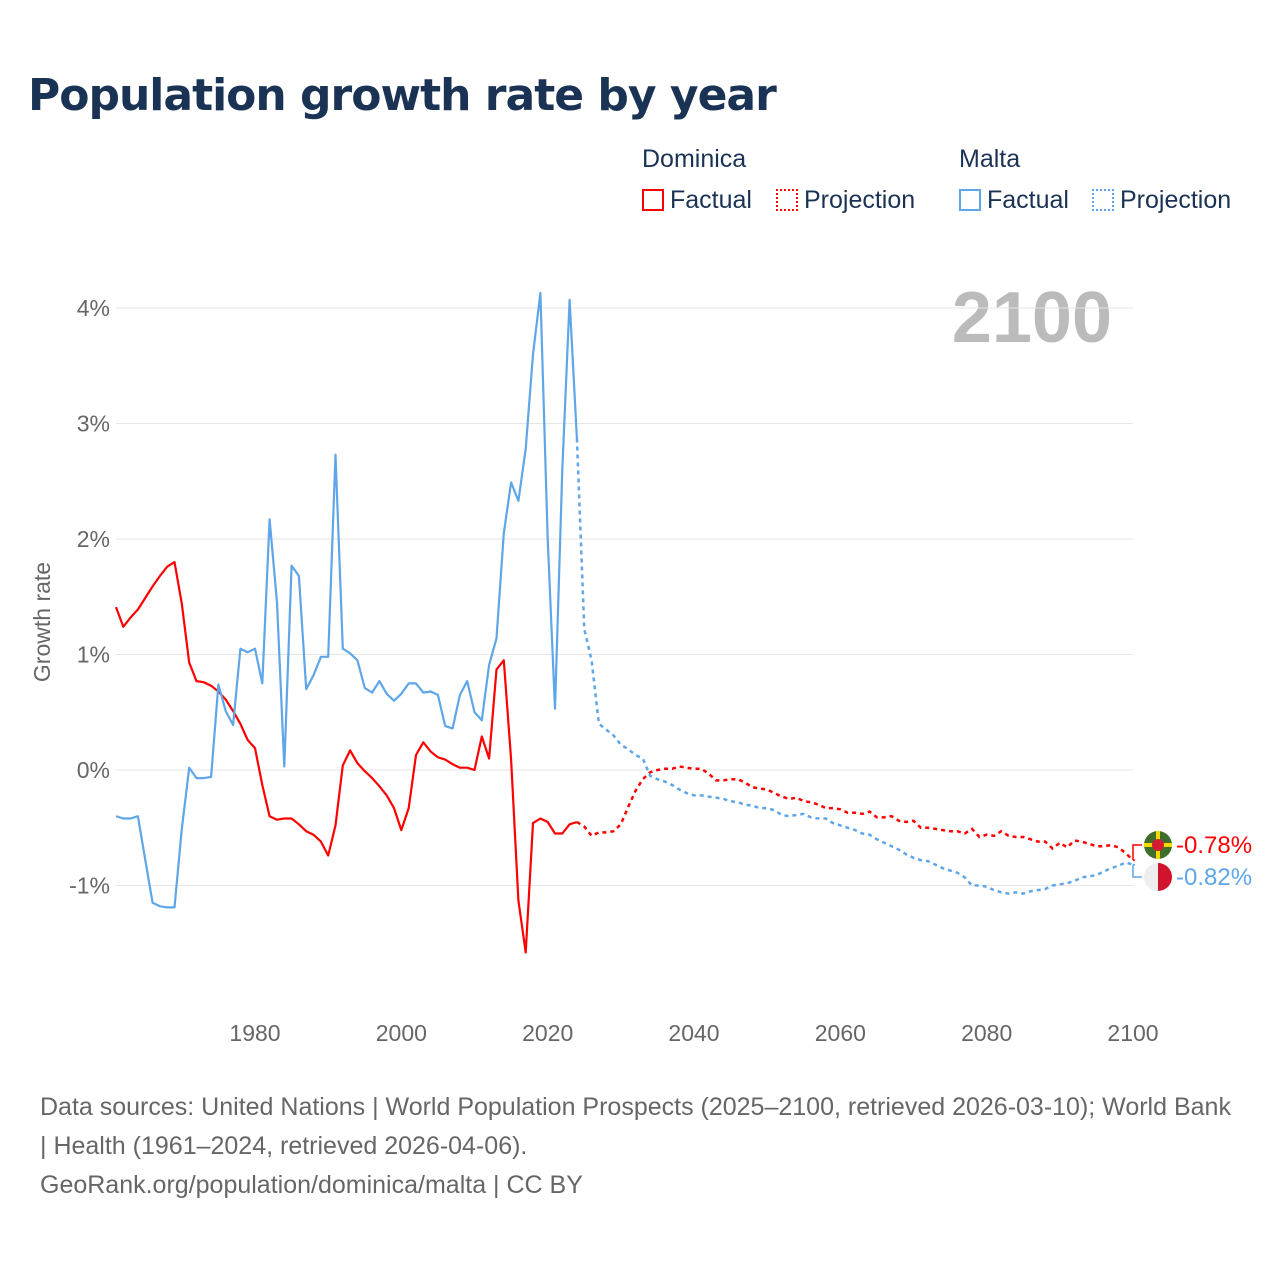 The image size is (1280, 1280). I want to click on page-title: Population growth rate by year, so click(402, 95).